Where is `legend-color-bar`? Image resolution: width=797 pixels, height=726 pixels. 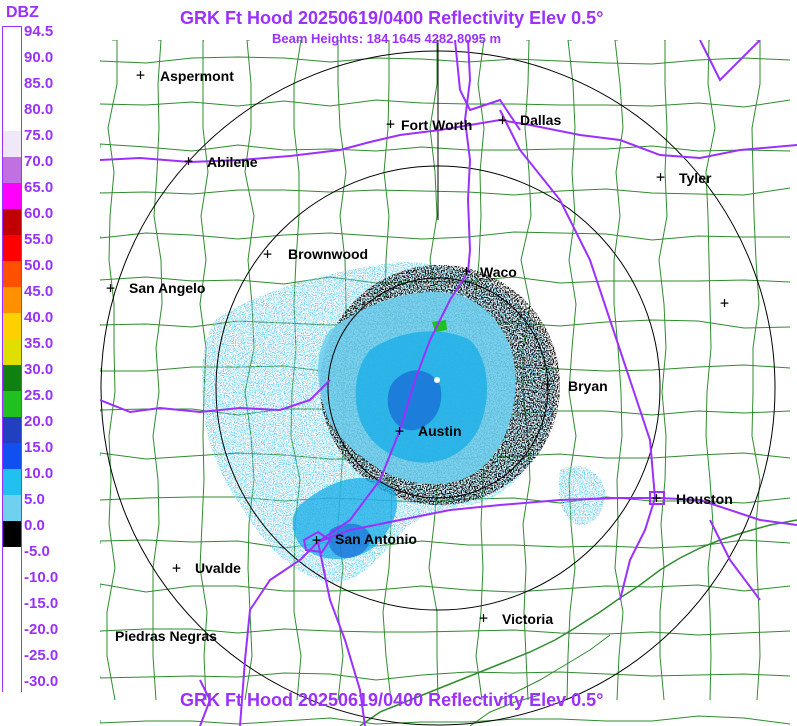
legend-color-bar is located at coordinates (12, 364).